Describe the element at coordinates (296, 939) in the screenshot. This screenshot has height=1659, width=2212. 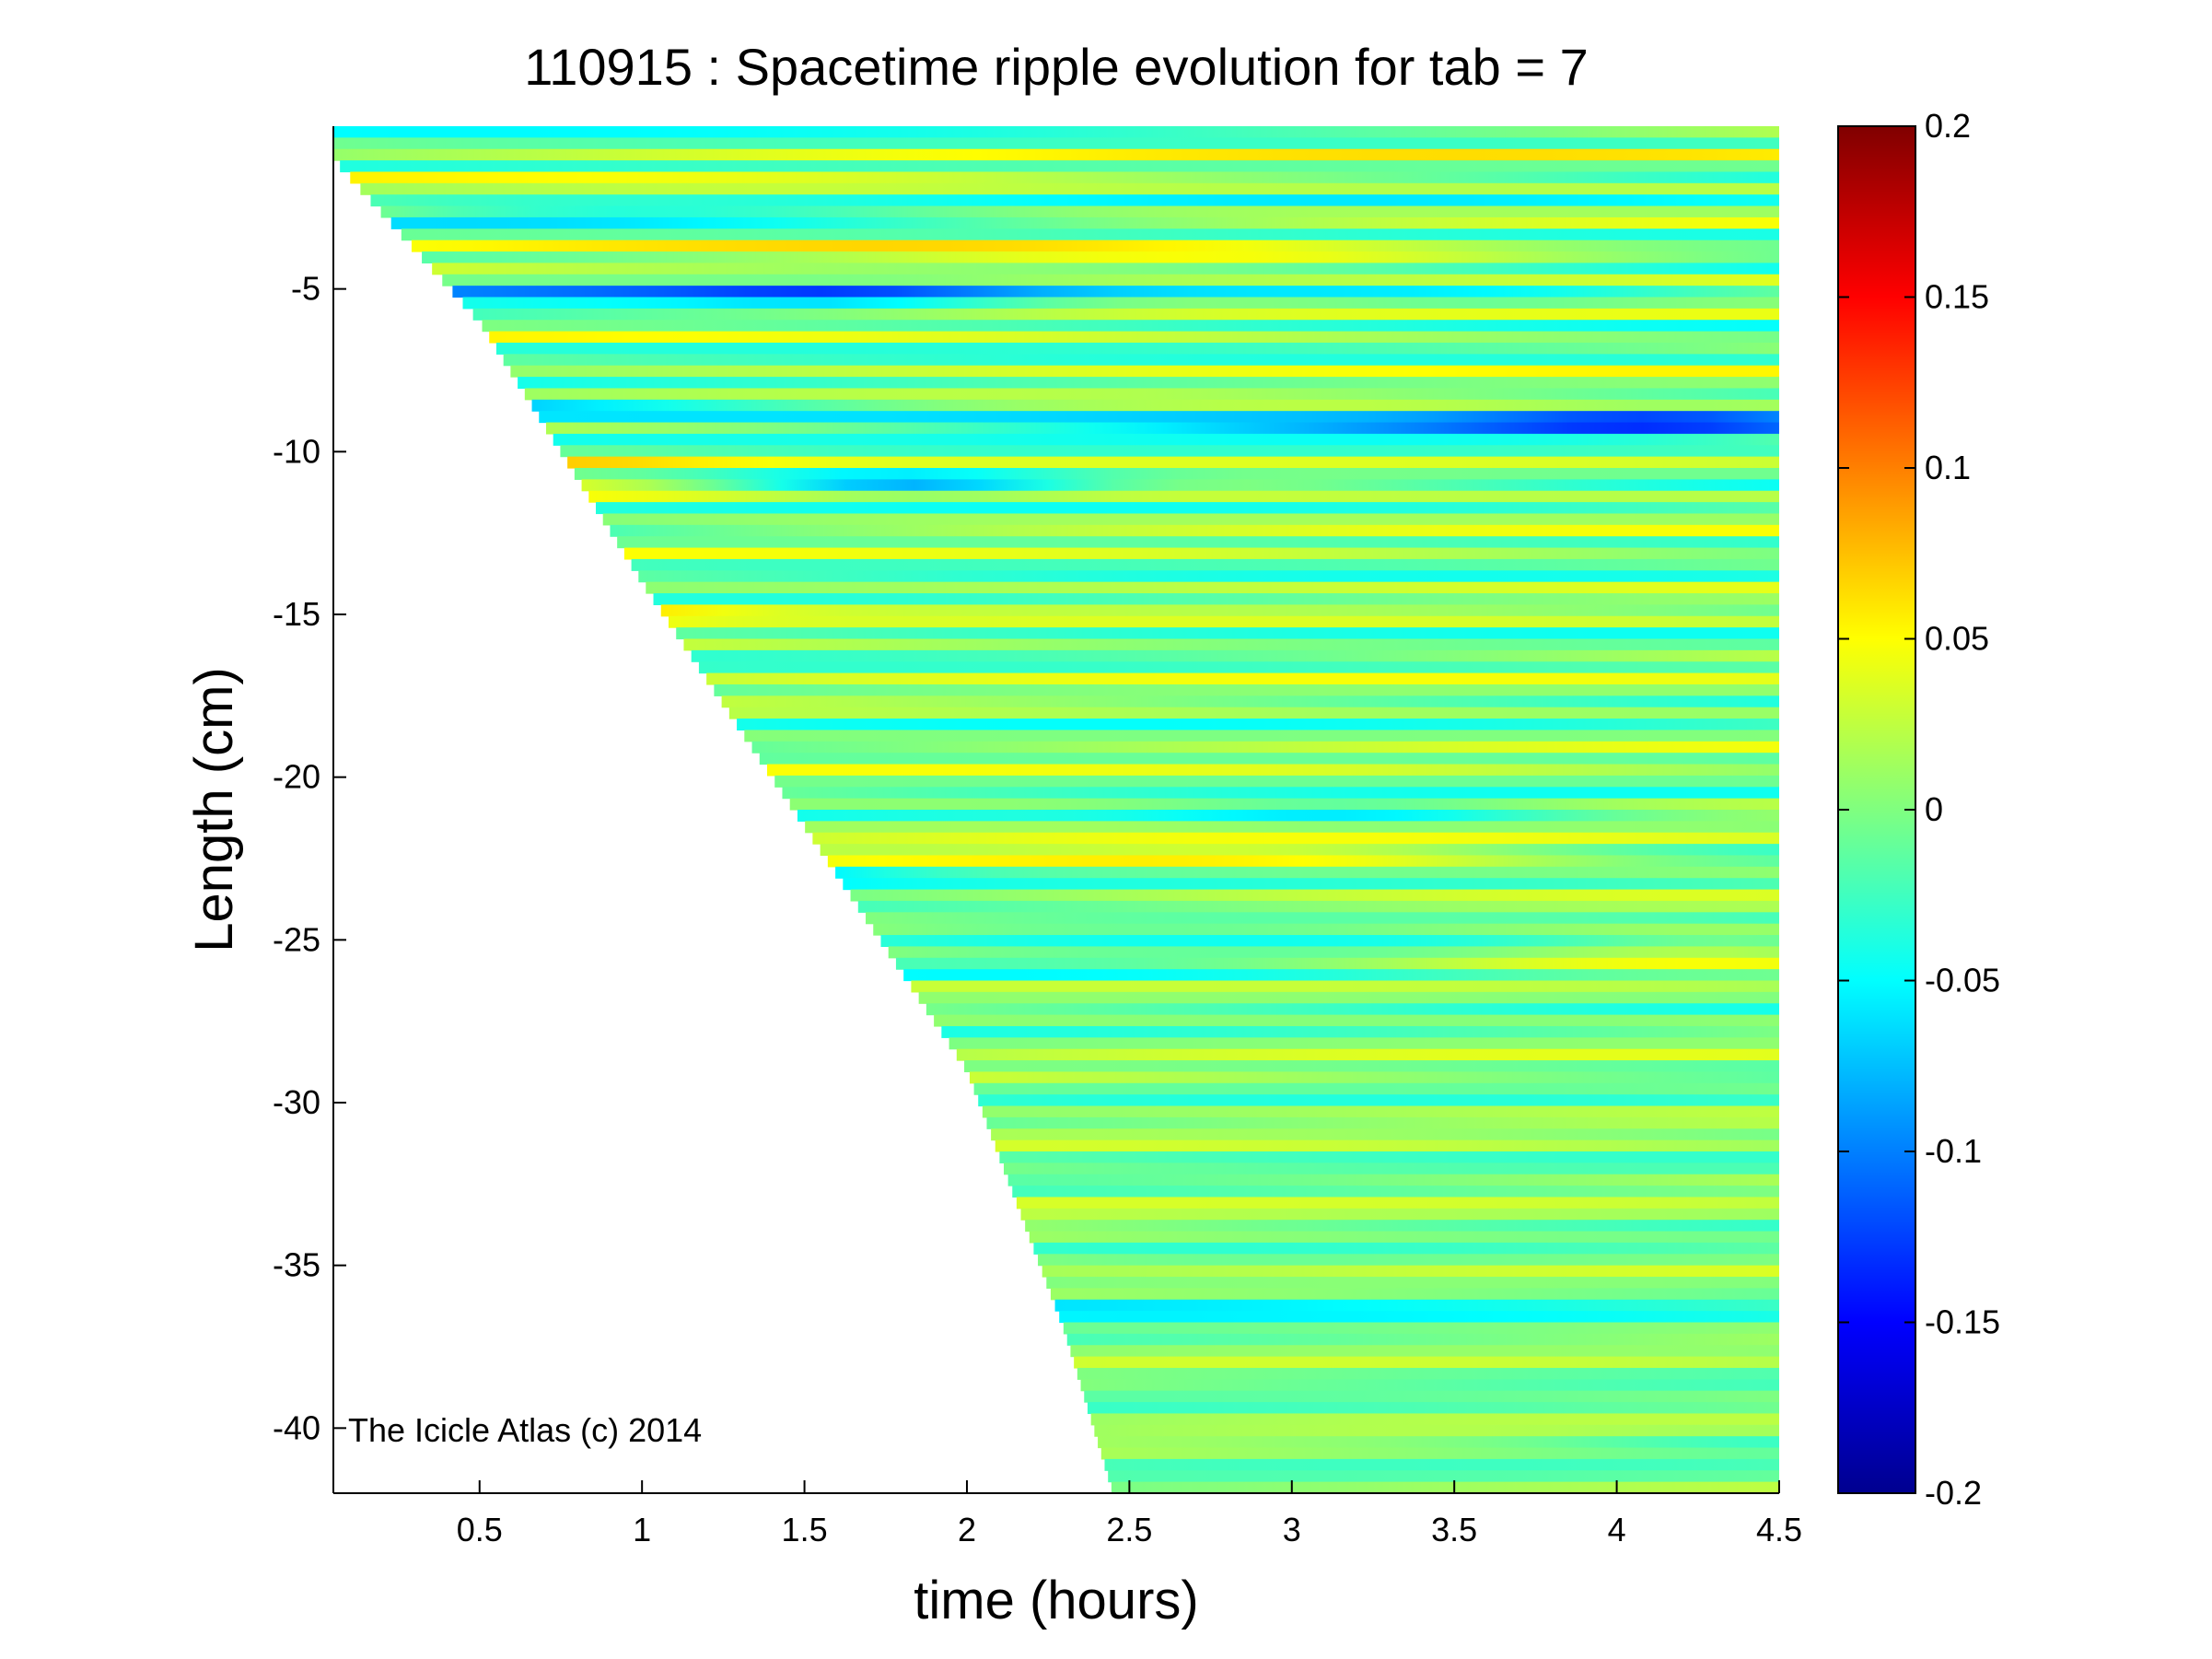
I see `y-tick-label: -25` at that location.